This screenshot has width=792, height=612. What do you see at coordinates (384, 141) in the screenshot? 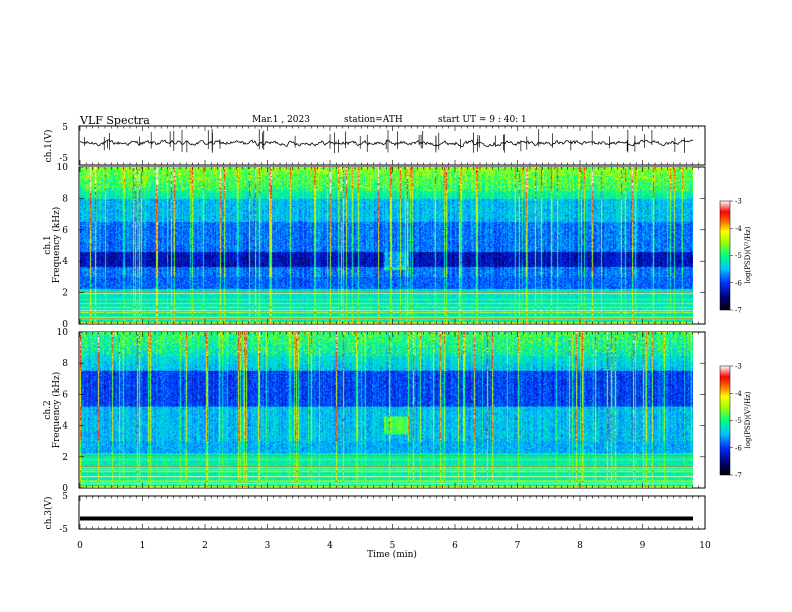
I see `ch1-waveform-spikes` at bounding box center [384, 141].